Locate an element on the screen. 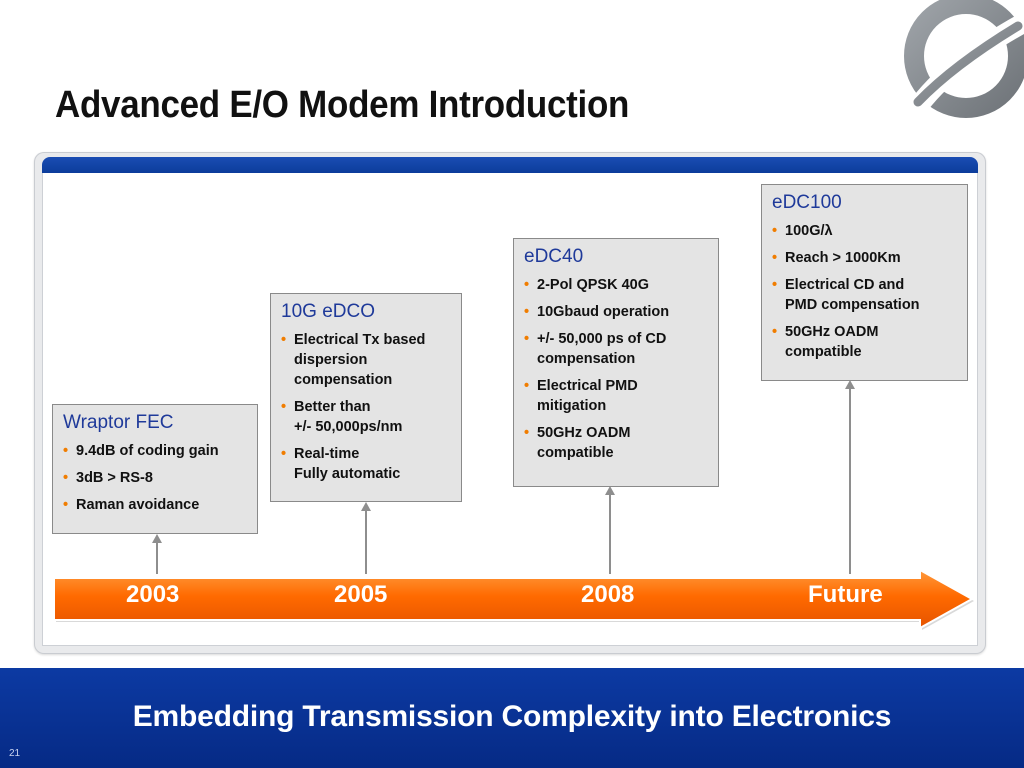  timeline-year-2003: 2003 is located at coordinates (153, 594).